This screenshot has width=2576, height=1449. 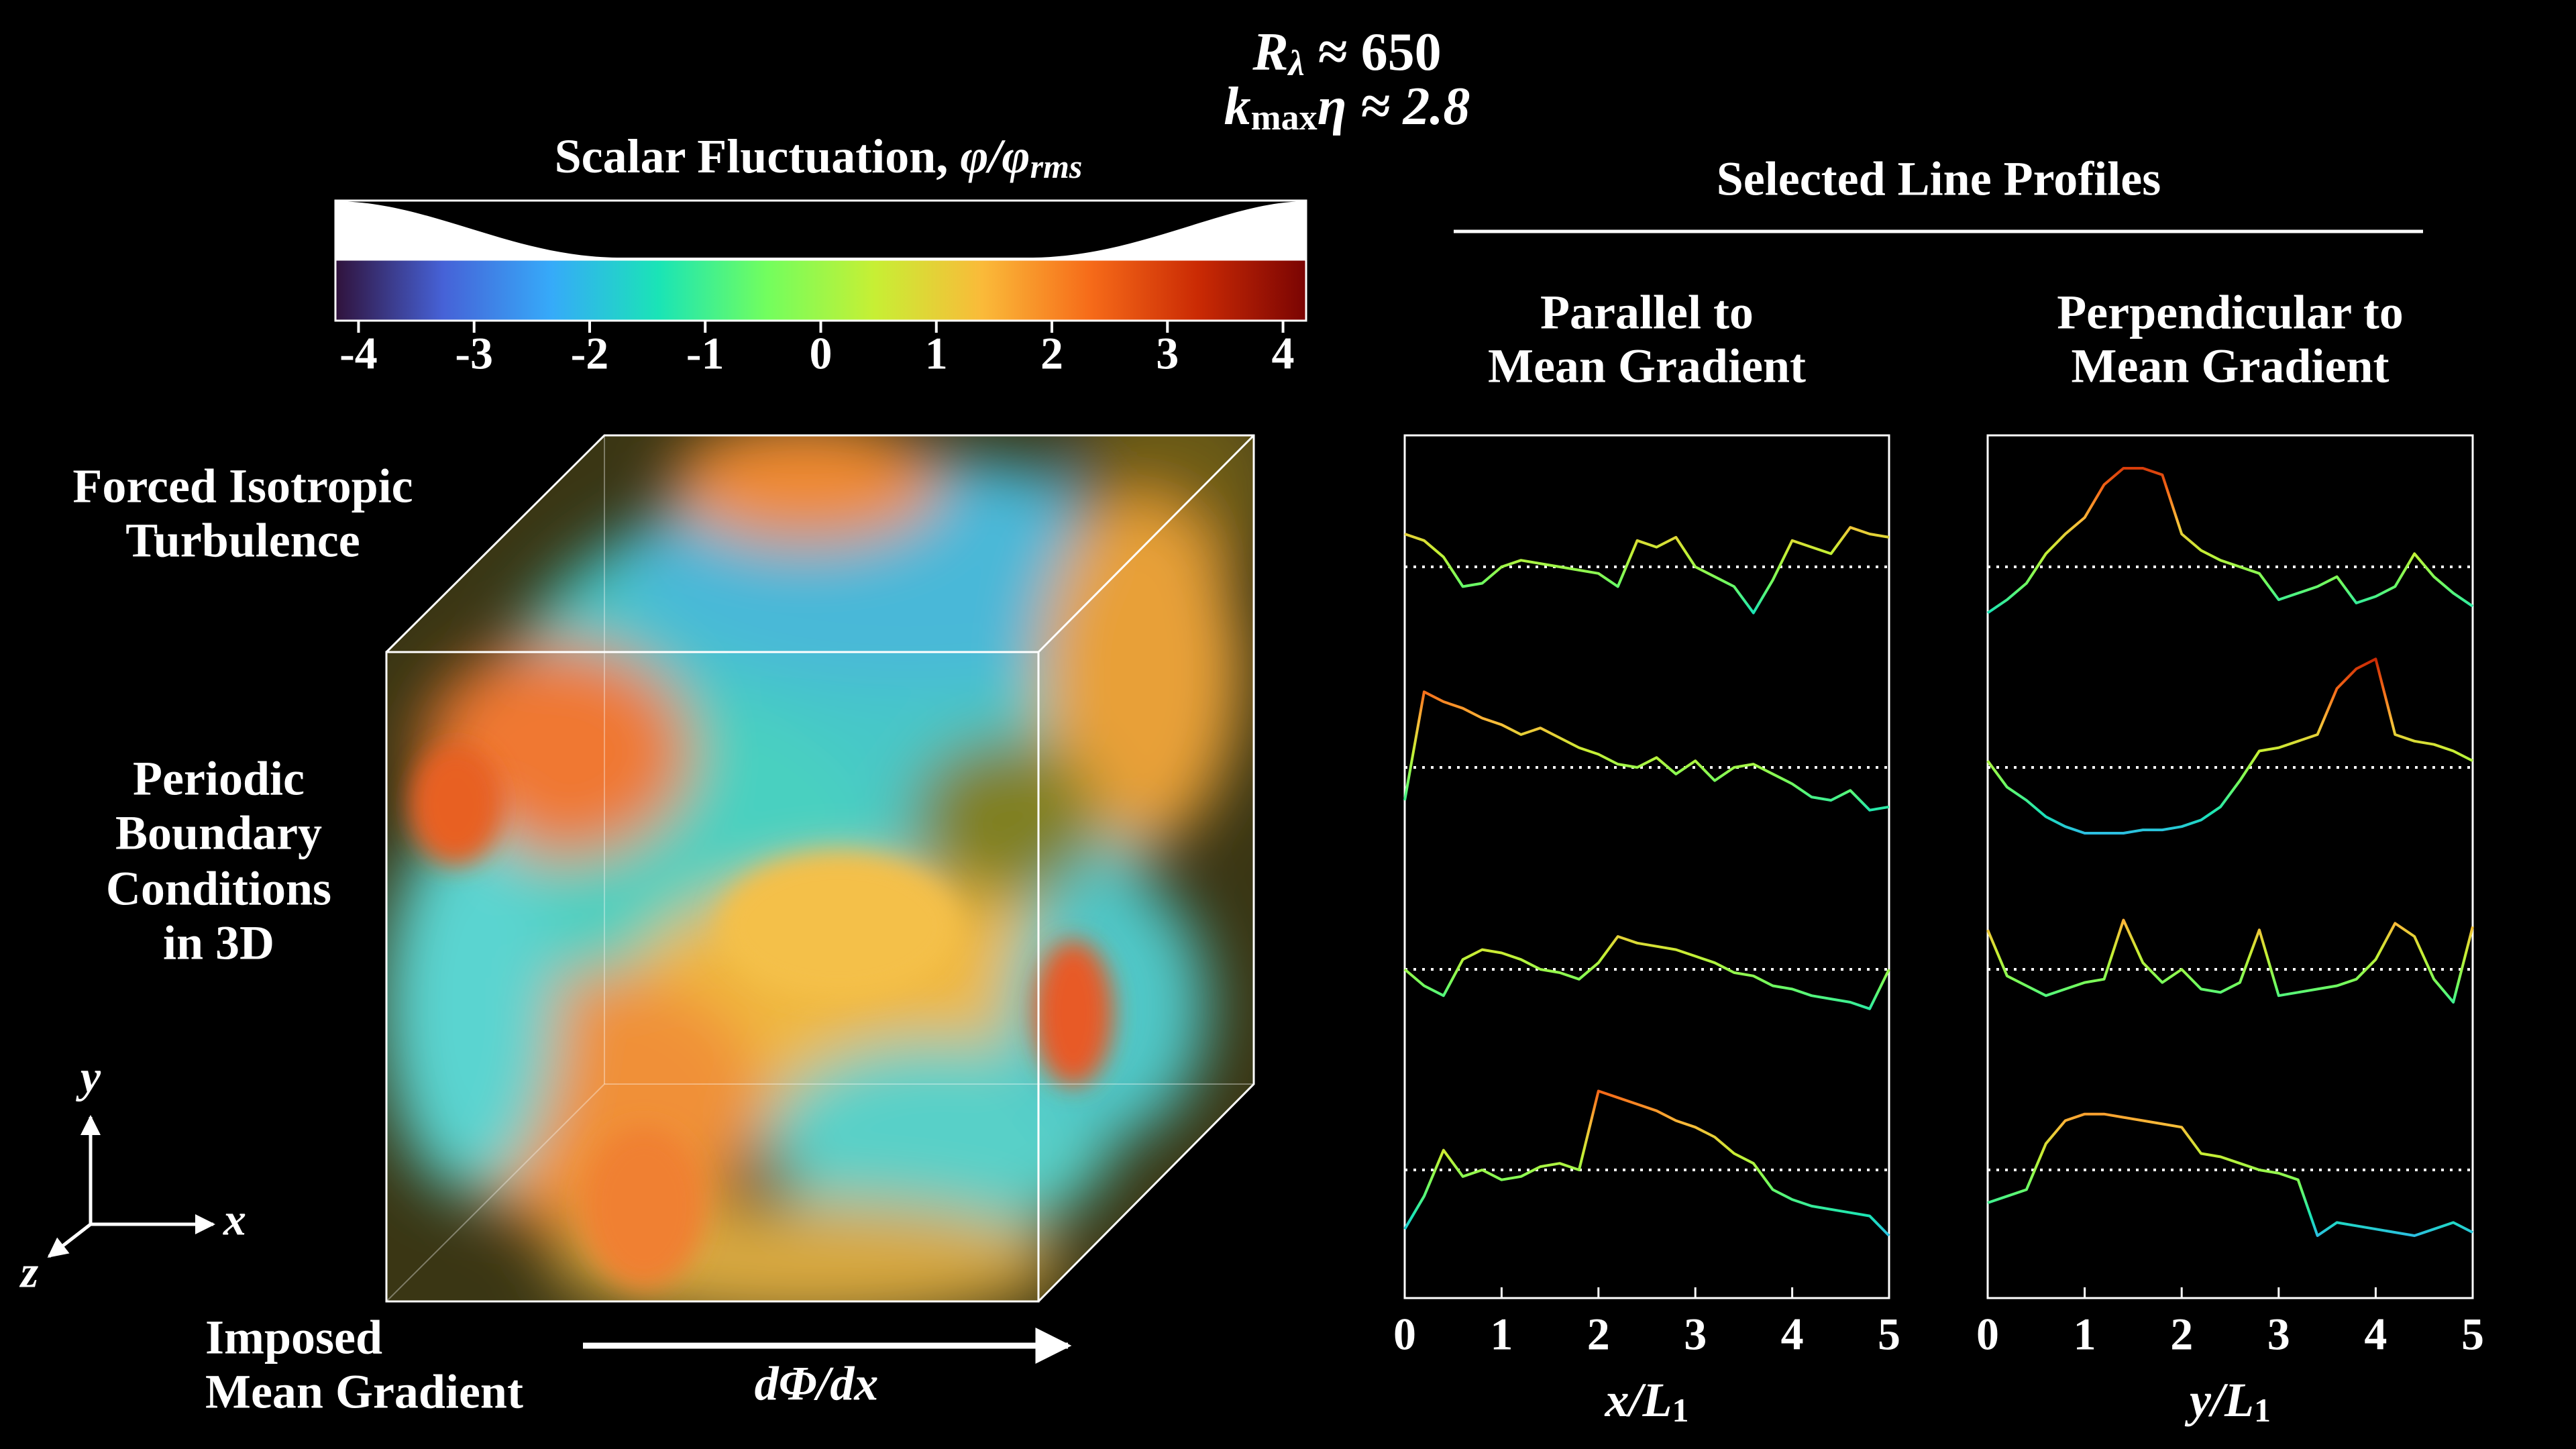 What do you see at coordinates (2230, 312) in the screenshot?
I see `chart-title: Perpendicular to` at bounding box center [2230, 312].